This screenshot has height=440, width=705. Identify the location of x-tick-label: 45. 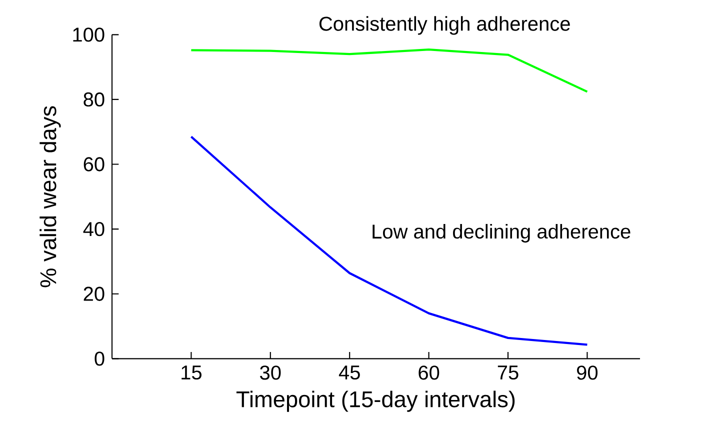
(349, 373).